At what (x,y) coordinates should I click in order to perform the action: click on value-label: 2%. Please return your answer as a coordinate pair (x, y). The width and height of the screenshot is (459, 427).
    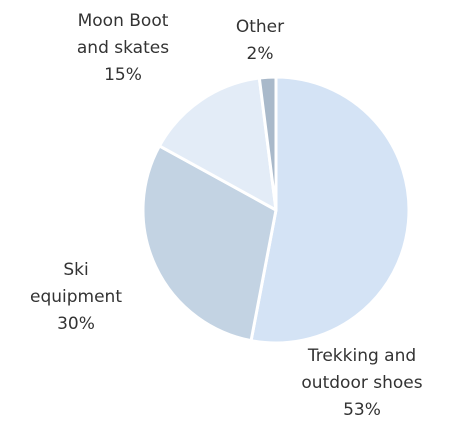
    Looking at the image, I should click on (260, 54).